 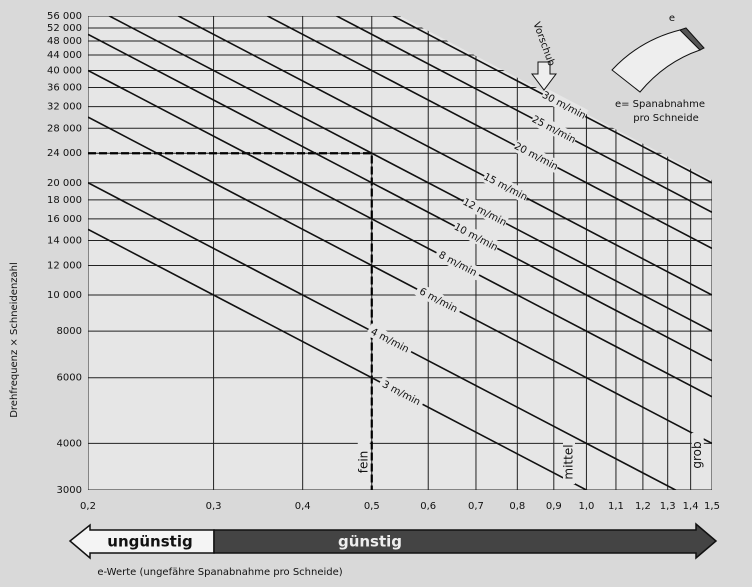 What do you see at coordinates (64, 295) in the screenshot?
I see `y-tick-label: 10 000` at bounding box center [64, 295].